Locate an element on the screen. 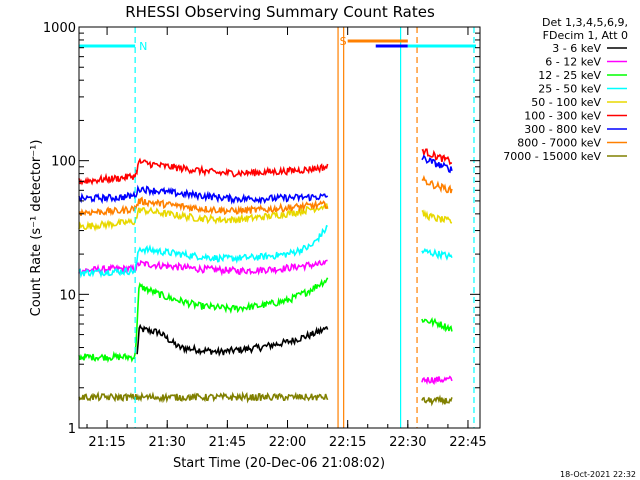 Image resolution: width=640 pixels, height=480 pixels. x-tick-label-3: 22:00 is located at coordinates (287, 442).